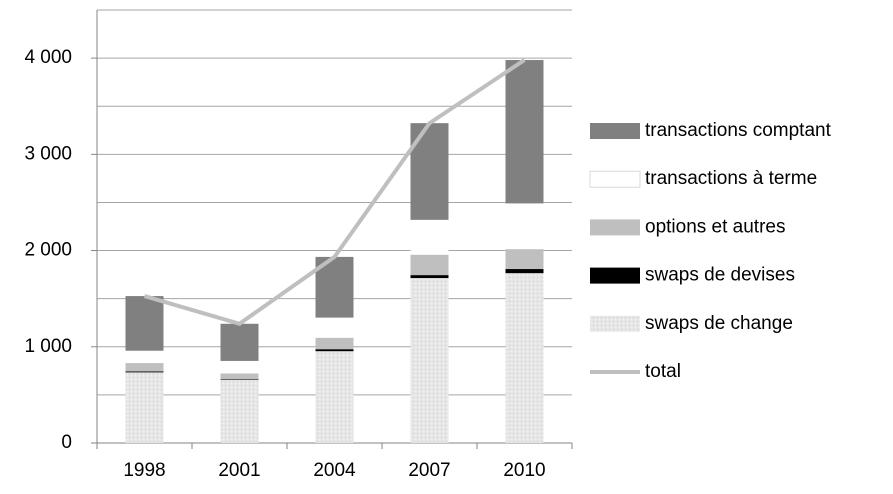  Describe the element at coordinates (524, 470) in the screenshot. I see `x-tick-label: 2010` at that location.